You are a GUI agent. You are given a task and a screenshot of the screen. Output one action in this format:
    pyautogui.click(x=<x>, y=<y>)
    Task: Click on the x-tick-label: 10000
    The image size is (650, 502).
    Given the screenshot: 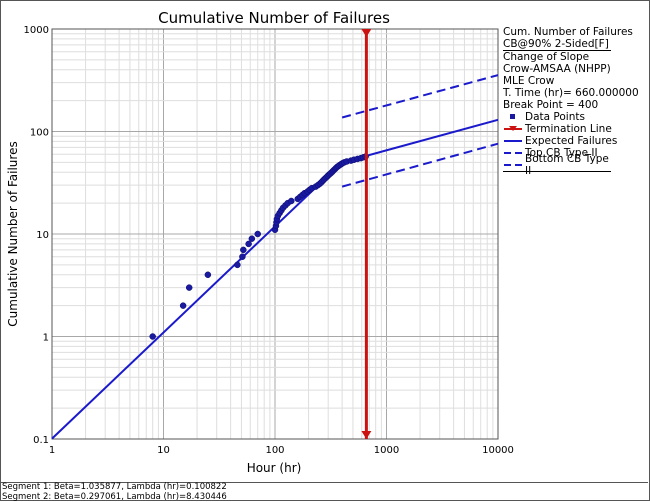 What is the action you would take?
    pyautogui.click(x=498, y=450)
    